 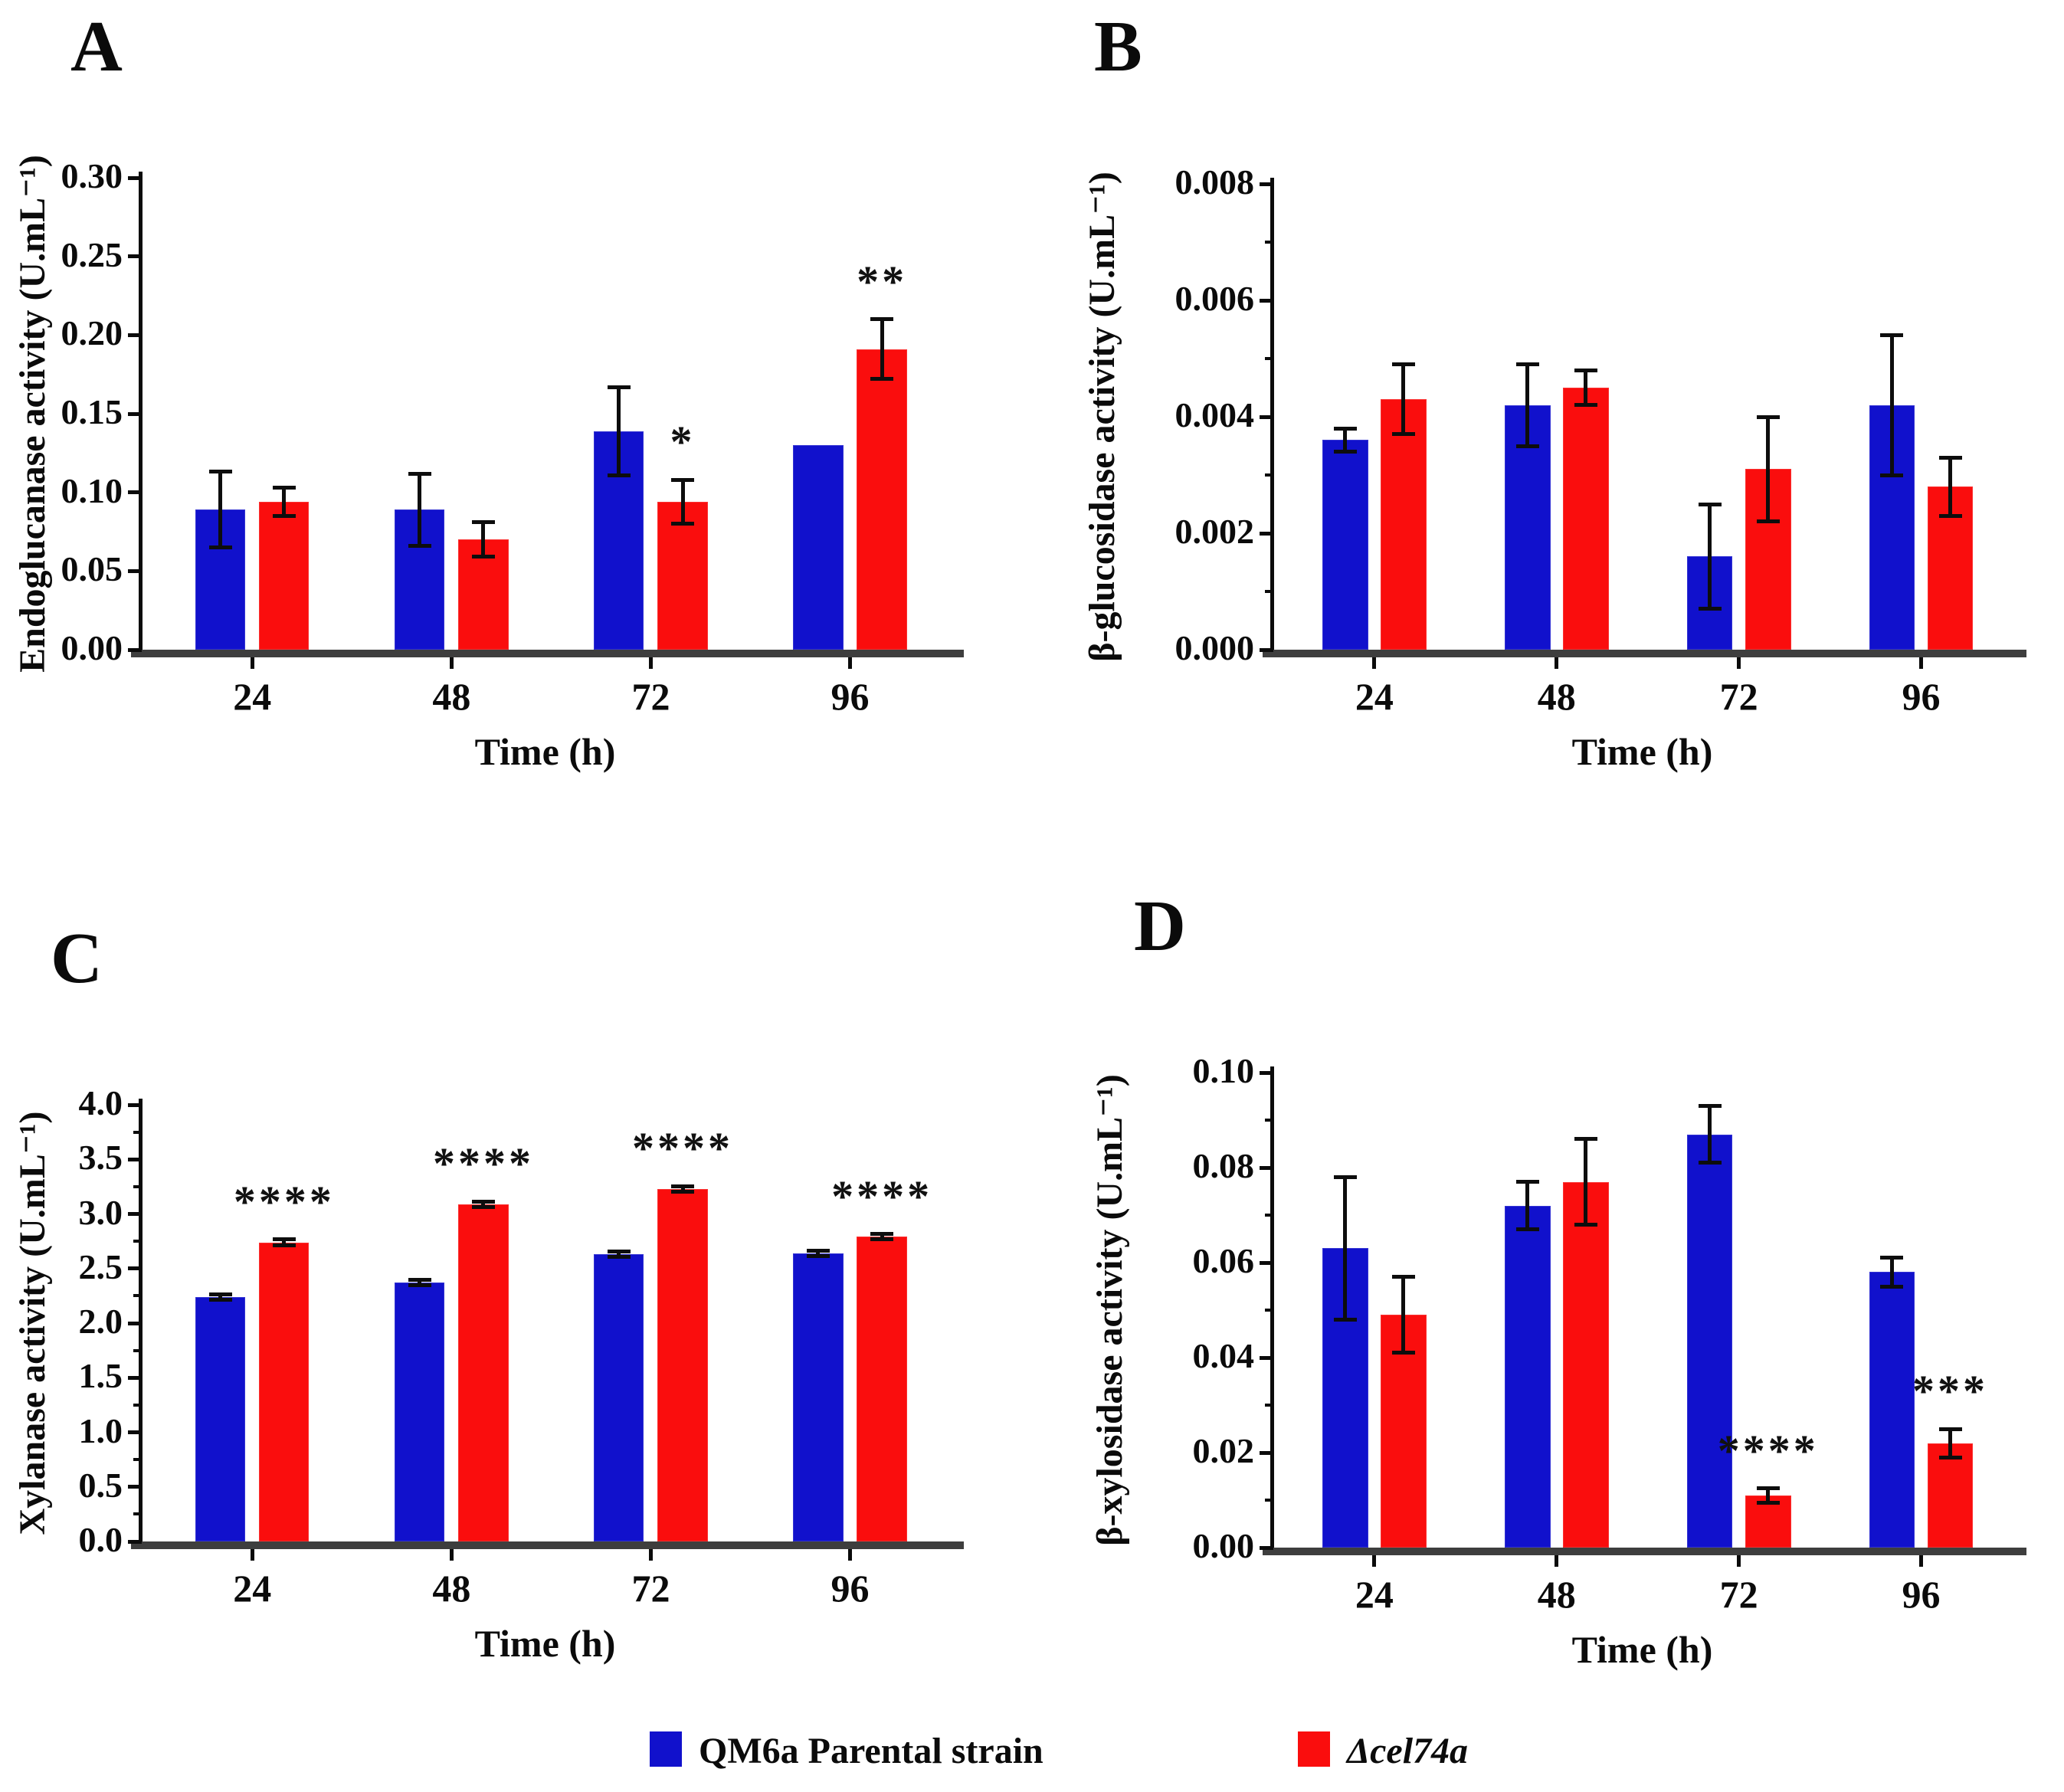 What do you see at coordinates (1739, 697) in the screenshot?
I see `x-tick-label-B: 72` at bounding box center [1739, 697].